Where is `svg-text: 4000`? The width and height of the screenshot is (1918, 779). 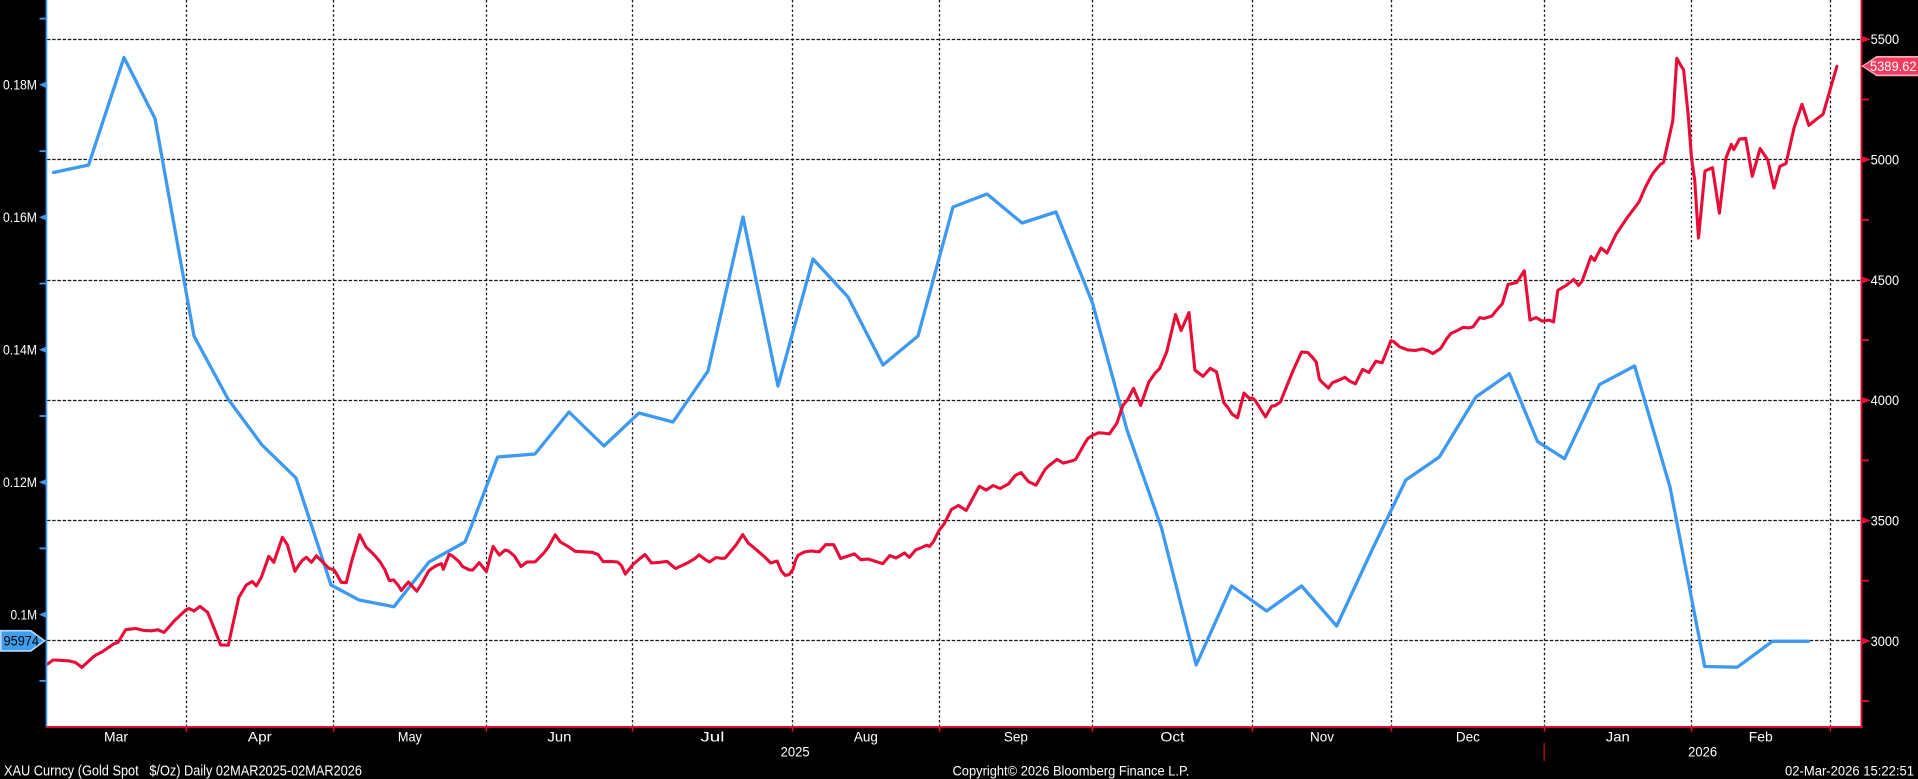
svg-text: 4000 is located at coordinates (1885, 400).